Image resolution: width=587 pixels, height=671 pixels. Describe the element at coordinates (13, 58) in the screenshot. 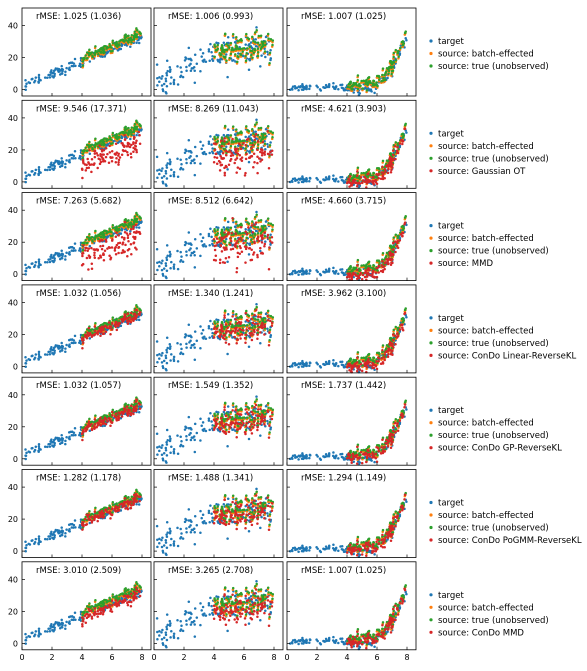

I see `y-tick-label: 20` at that location.